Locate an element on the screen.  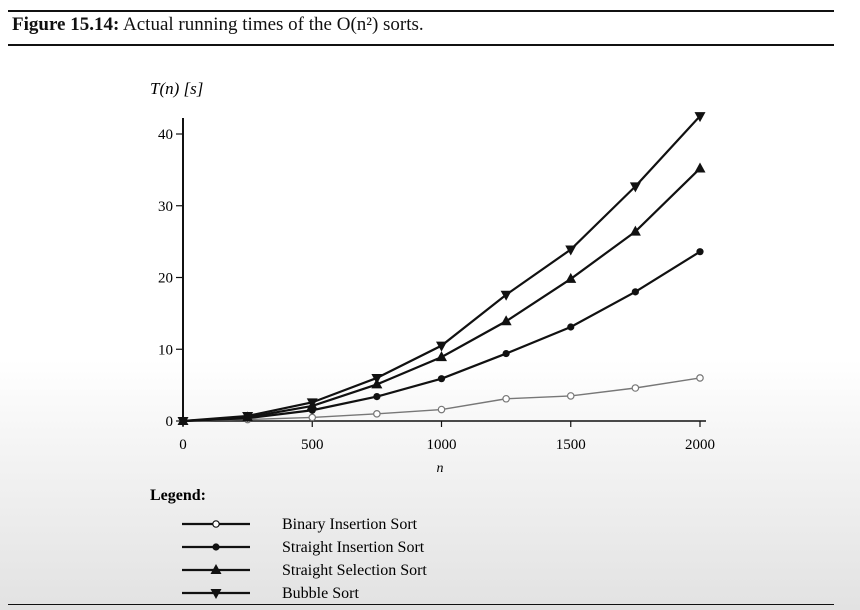
x-tick-label: 0 is located at coordinates (183, 445).